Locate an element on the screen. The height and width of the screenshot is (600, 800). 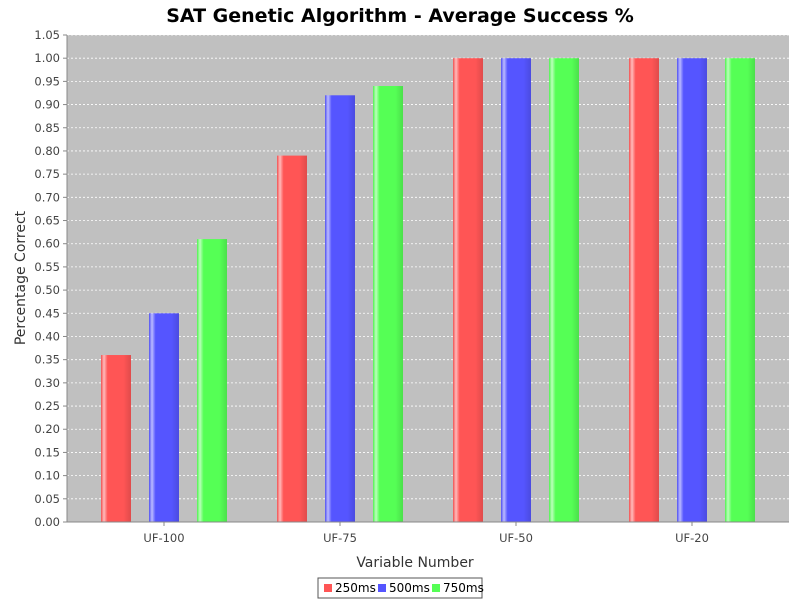
y-tick-label: 1.00 is located at coordinates (47, 58).